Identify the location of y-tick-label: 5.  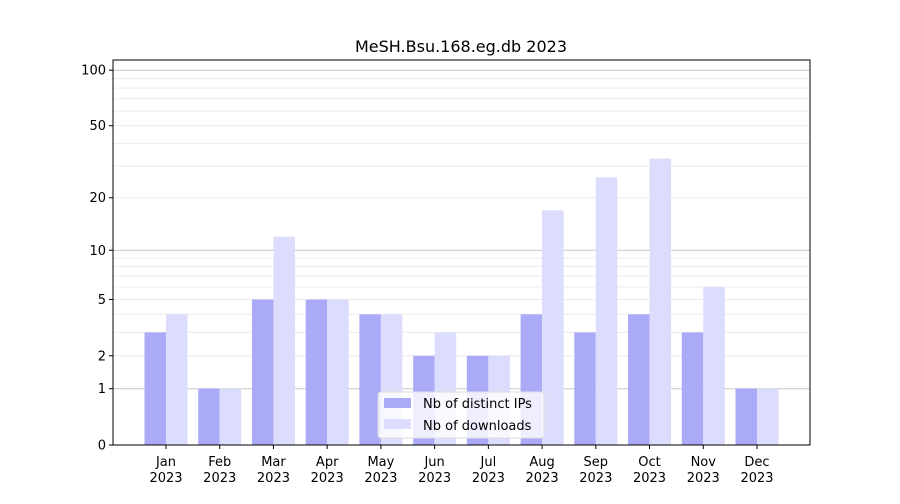
(102, 300).